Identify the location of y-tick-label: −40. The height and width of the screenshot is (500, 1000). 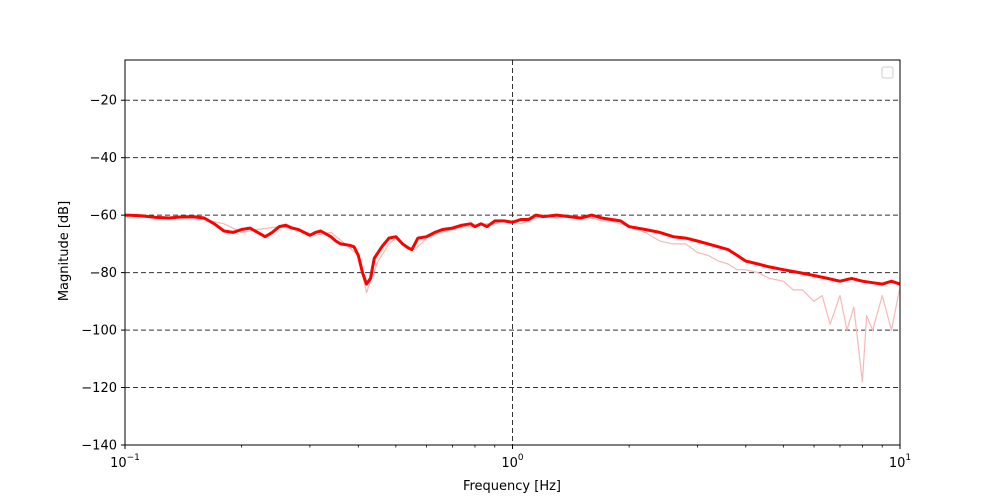
(103, 158).